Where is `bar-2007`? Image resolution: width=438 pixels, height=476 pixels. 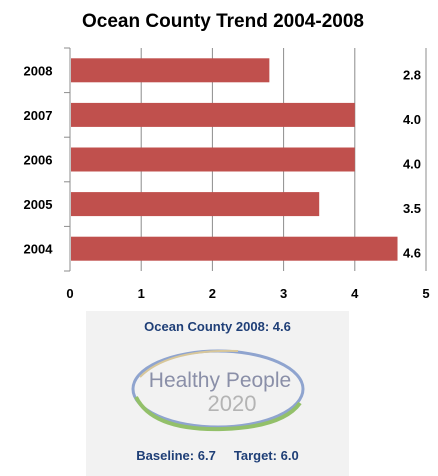
bar-2007 is located at coordinates (213, 114).